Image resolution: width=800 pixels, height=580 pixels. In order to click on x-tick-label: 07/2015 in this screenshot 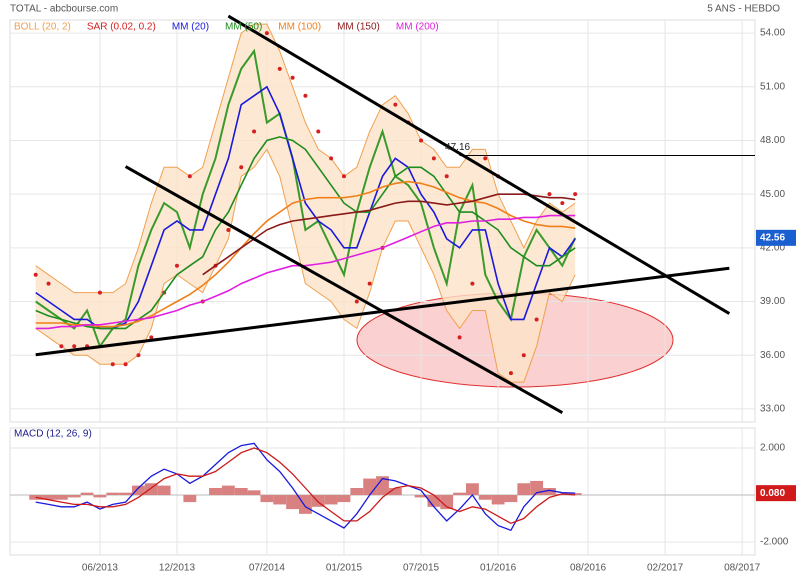, I will do `click(421, 568)`.